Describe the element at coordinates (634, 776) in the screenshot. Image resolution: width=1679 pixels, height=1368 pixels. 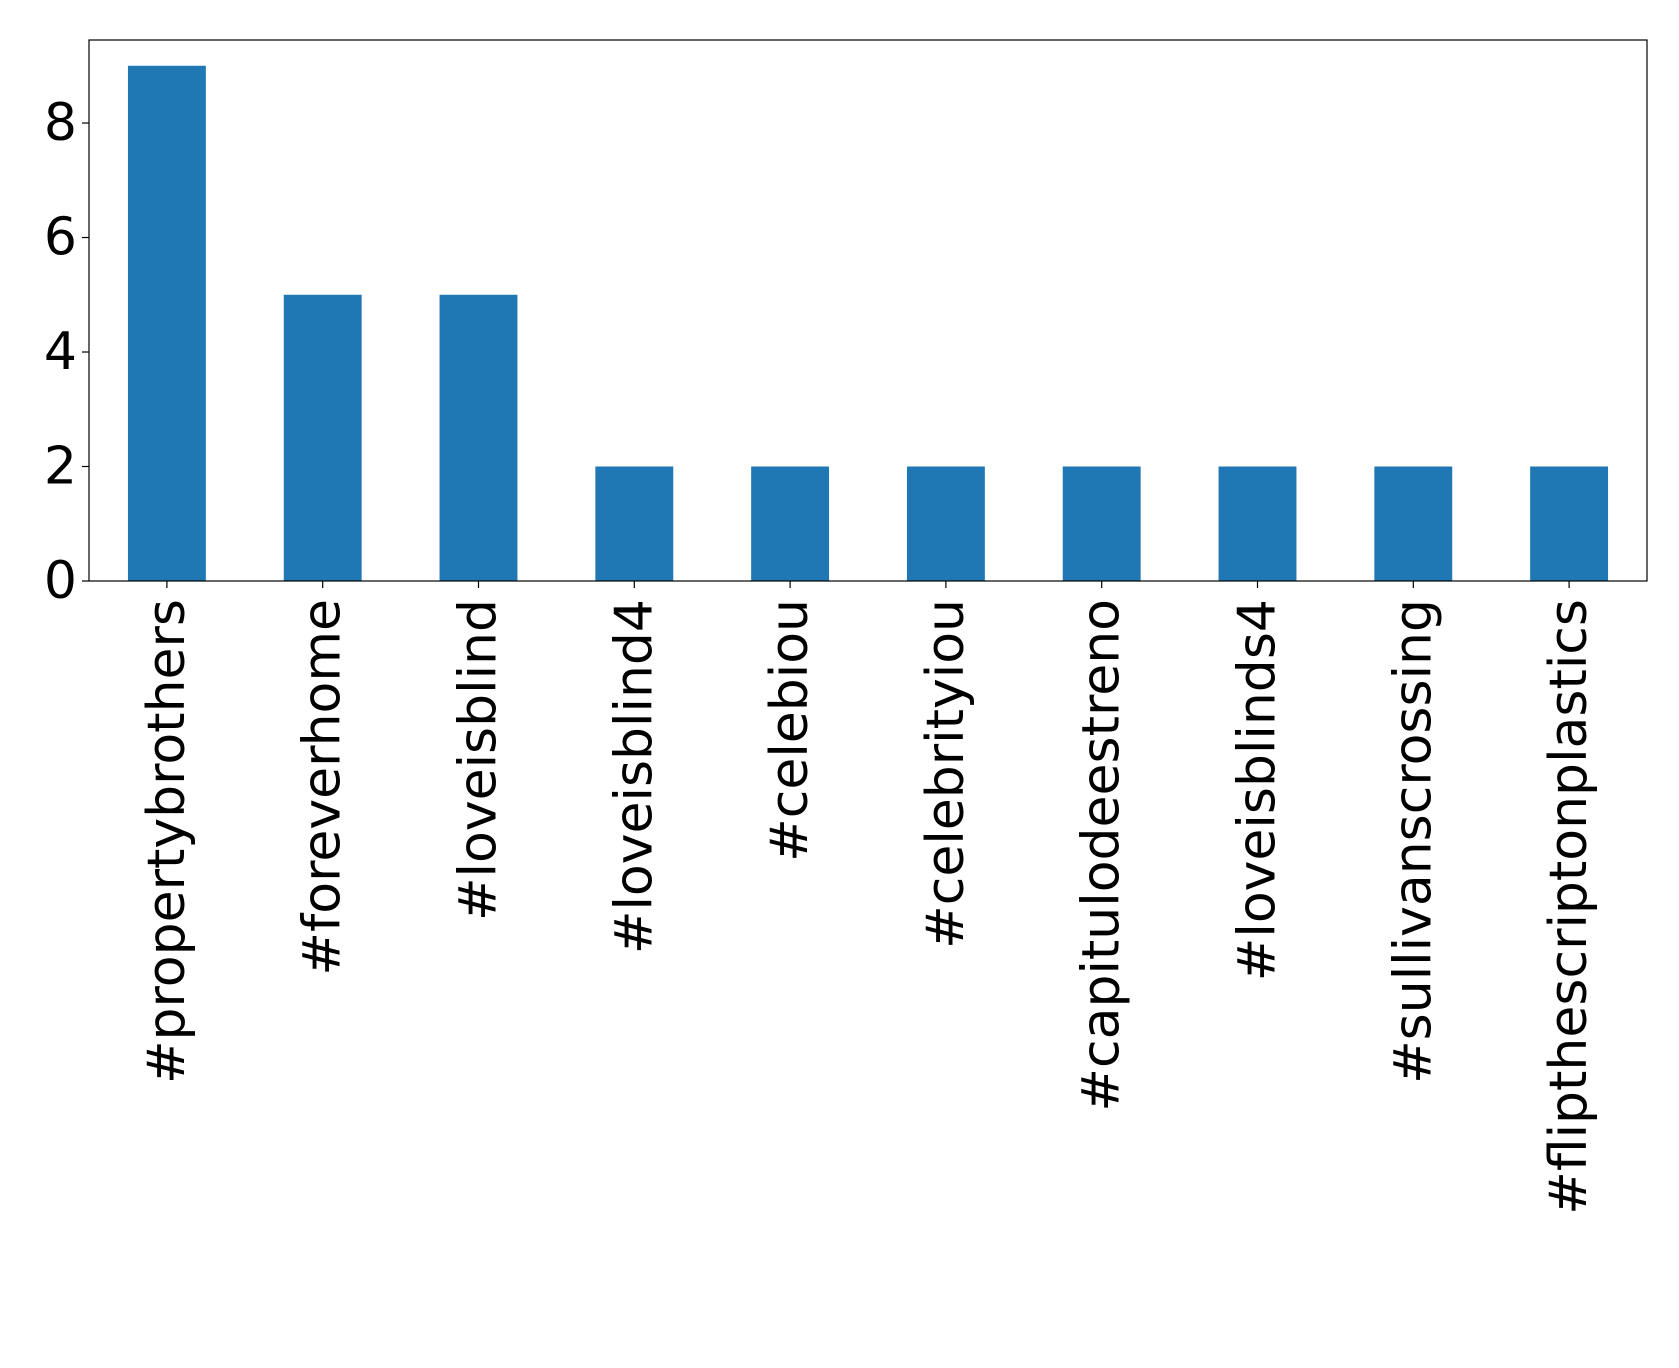
I see `x-tick-label: #loveisblind4` at that location.